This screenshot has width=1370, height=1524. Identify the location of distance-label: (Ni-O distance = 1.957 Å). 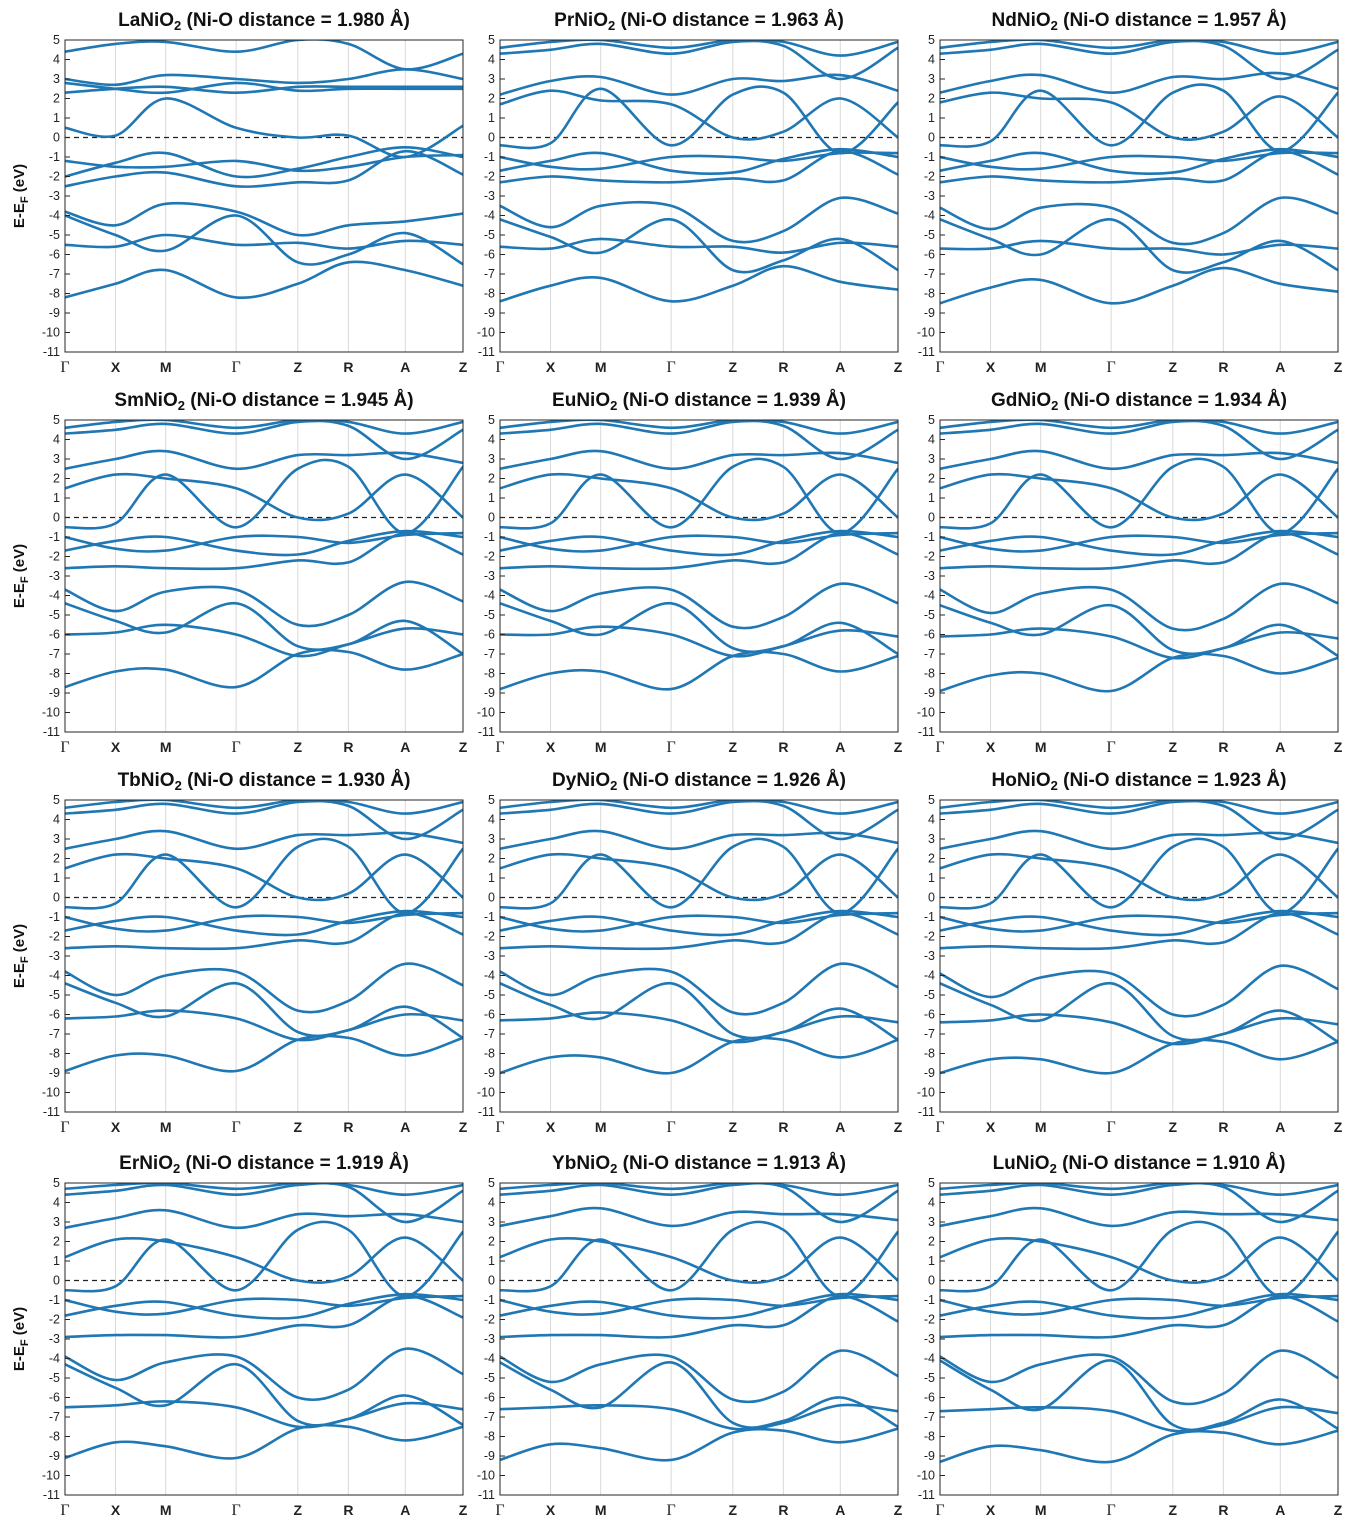
(1172, 20).